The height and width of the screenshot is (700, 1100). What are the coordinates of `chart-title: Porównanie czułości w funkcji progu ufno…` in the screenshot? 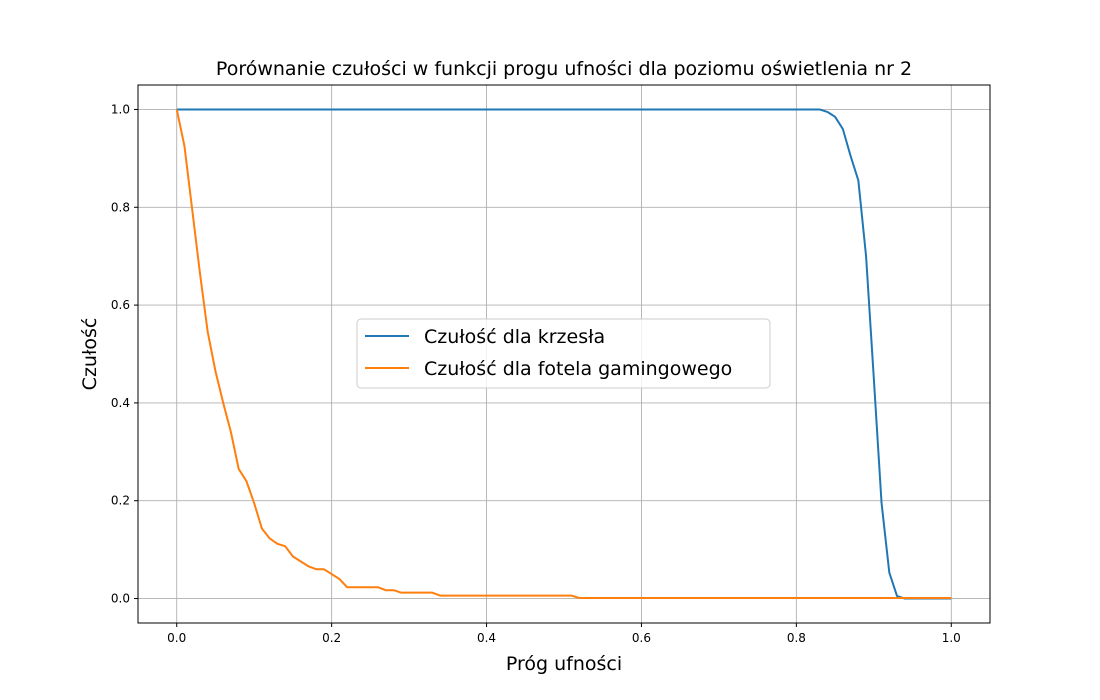 It's located at (564, 69).